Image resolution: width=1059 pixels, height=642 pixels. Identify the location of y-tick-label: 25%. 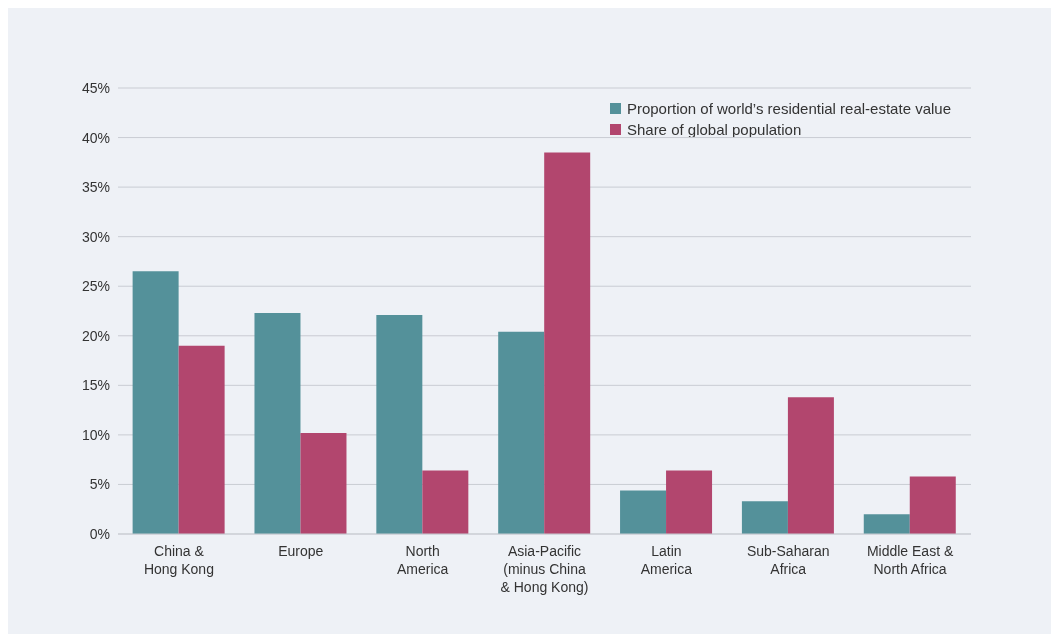
(95, 286).